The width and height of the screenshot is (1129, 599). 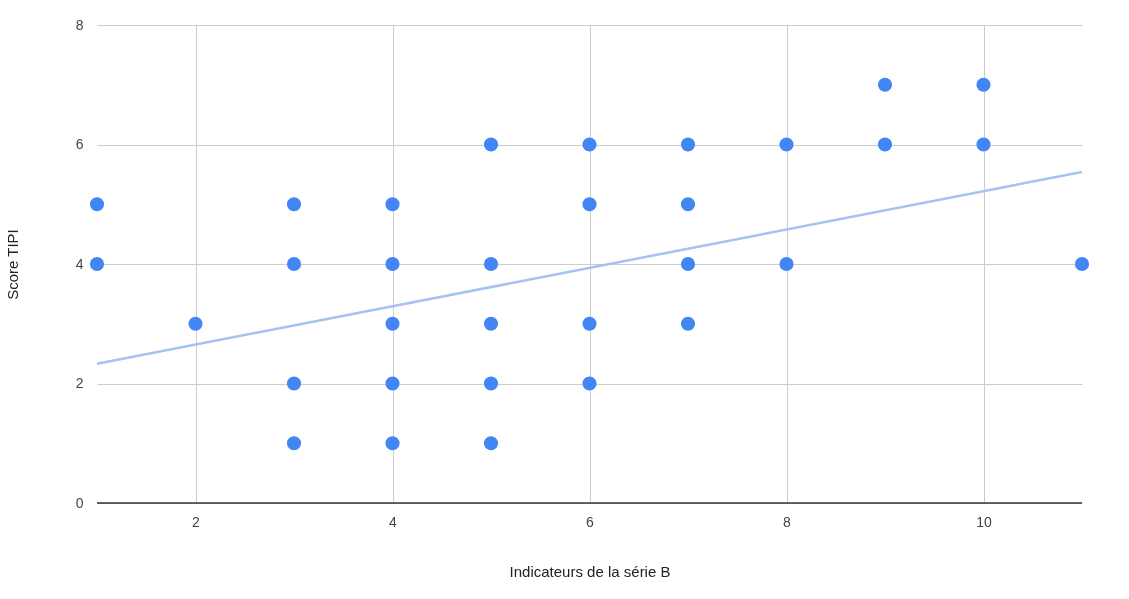 I want to click on x-tick-label: 4, so click(x=393, y=521).